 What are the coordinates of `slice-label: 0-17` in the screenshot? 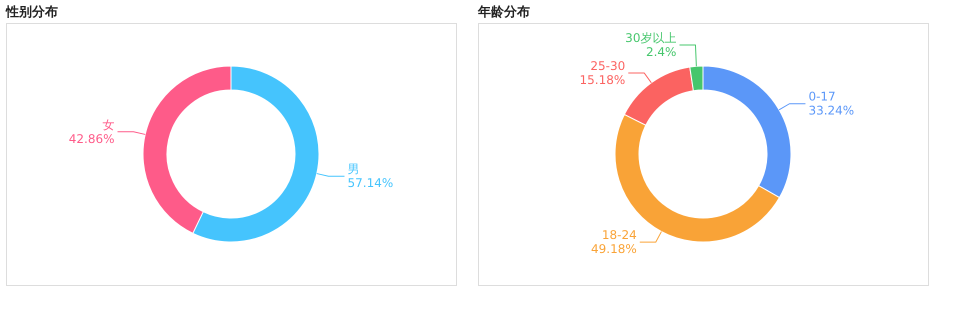 It's located at (822, 97).